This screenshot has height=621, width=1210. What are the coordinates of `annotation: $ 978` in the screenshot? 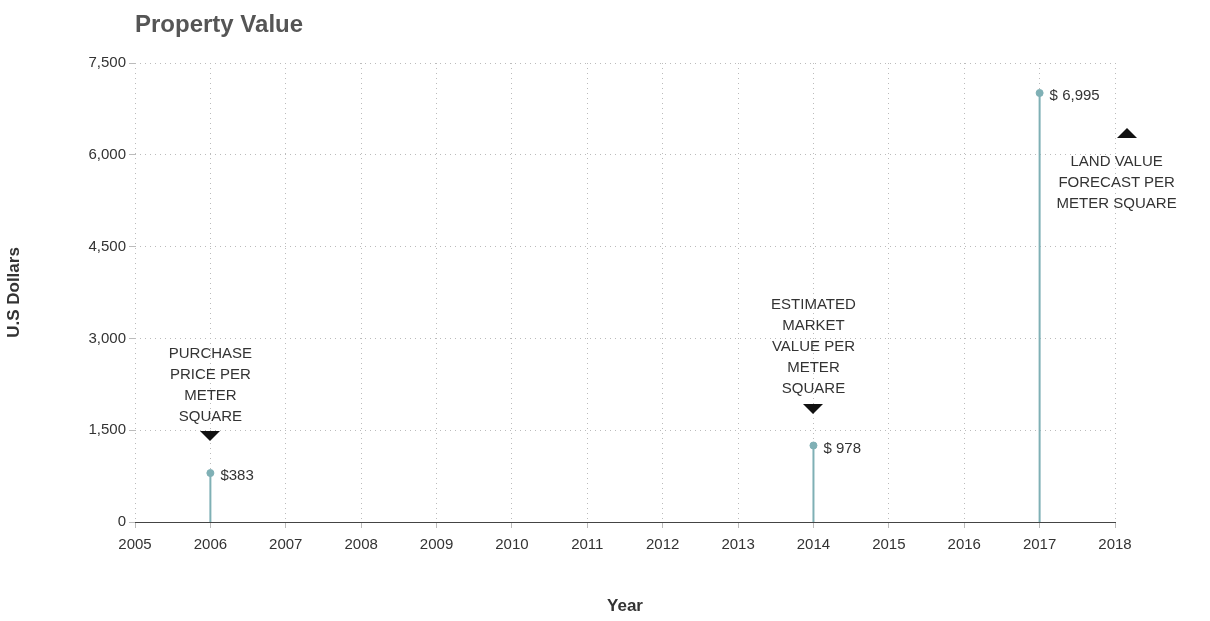 It's located at (842, 447).